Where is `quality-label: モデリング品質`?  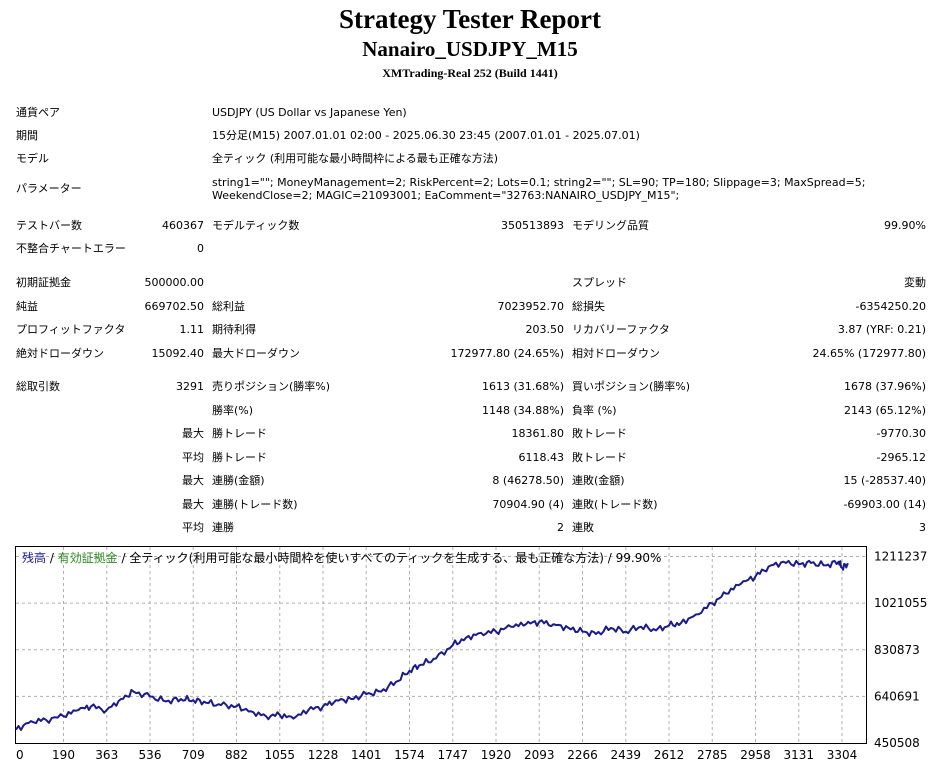
quality-label: モデリング品質 is located at coordinates (610, 225).